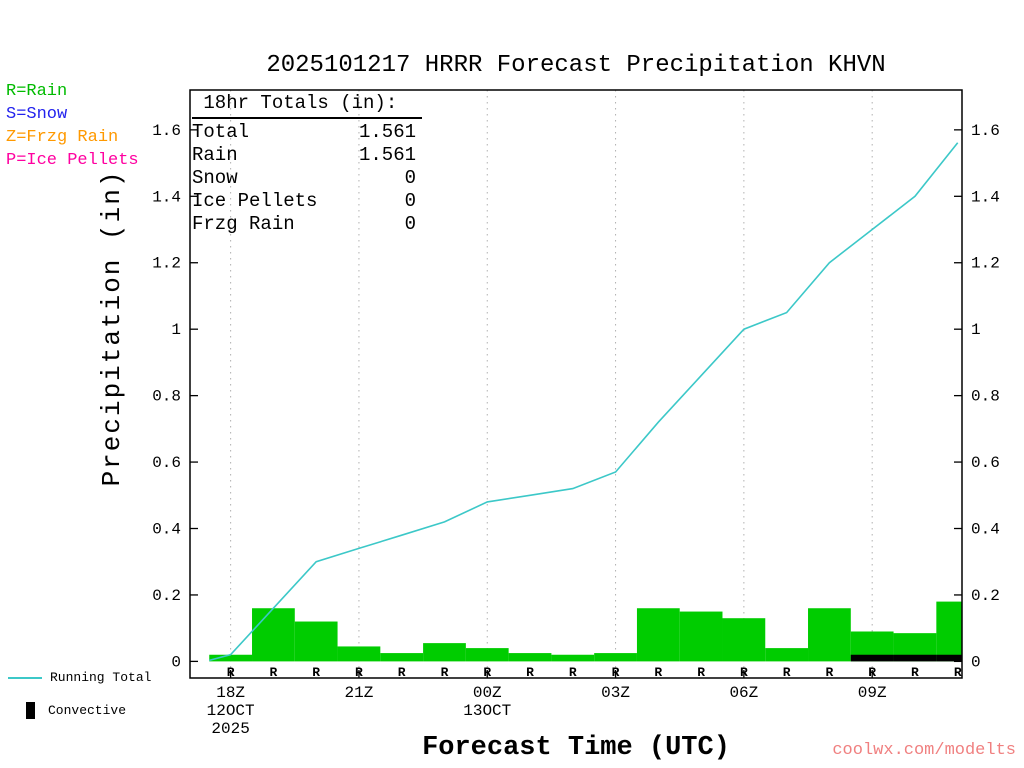 Image resolution: width=1024 pixels, height=768 pixels. I want to click on precip-bar-18Z, so click(231, 658).